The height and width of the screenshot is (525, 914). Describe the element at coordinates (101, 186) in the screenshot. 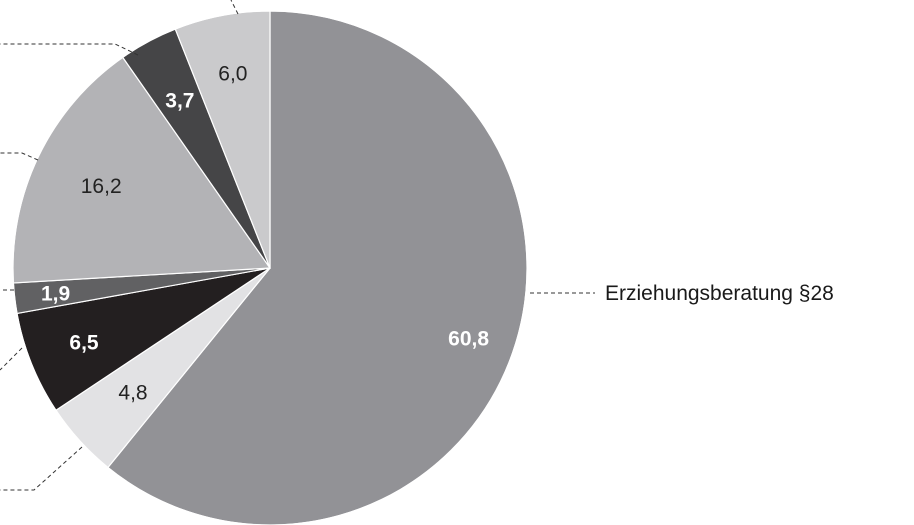

I see `slice-value-label: 16,2` at that location.